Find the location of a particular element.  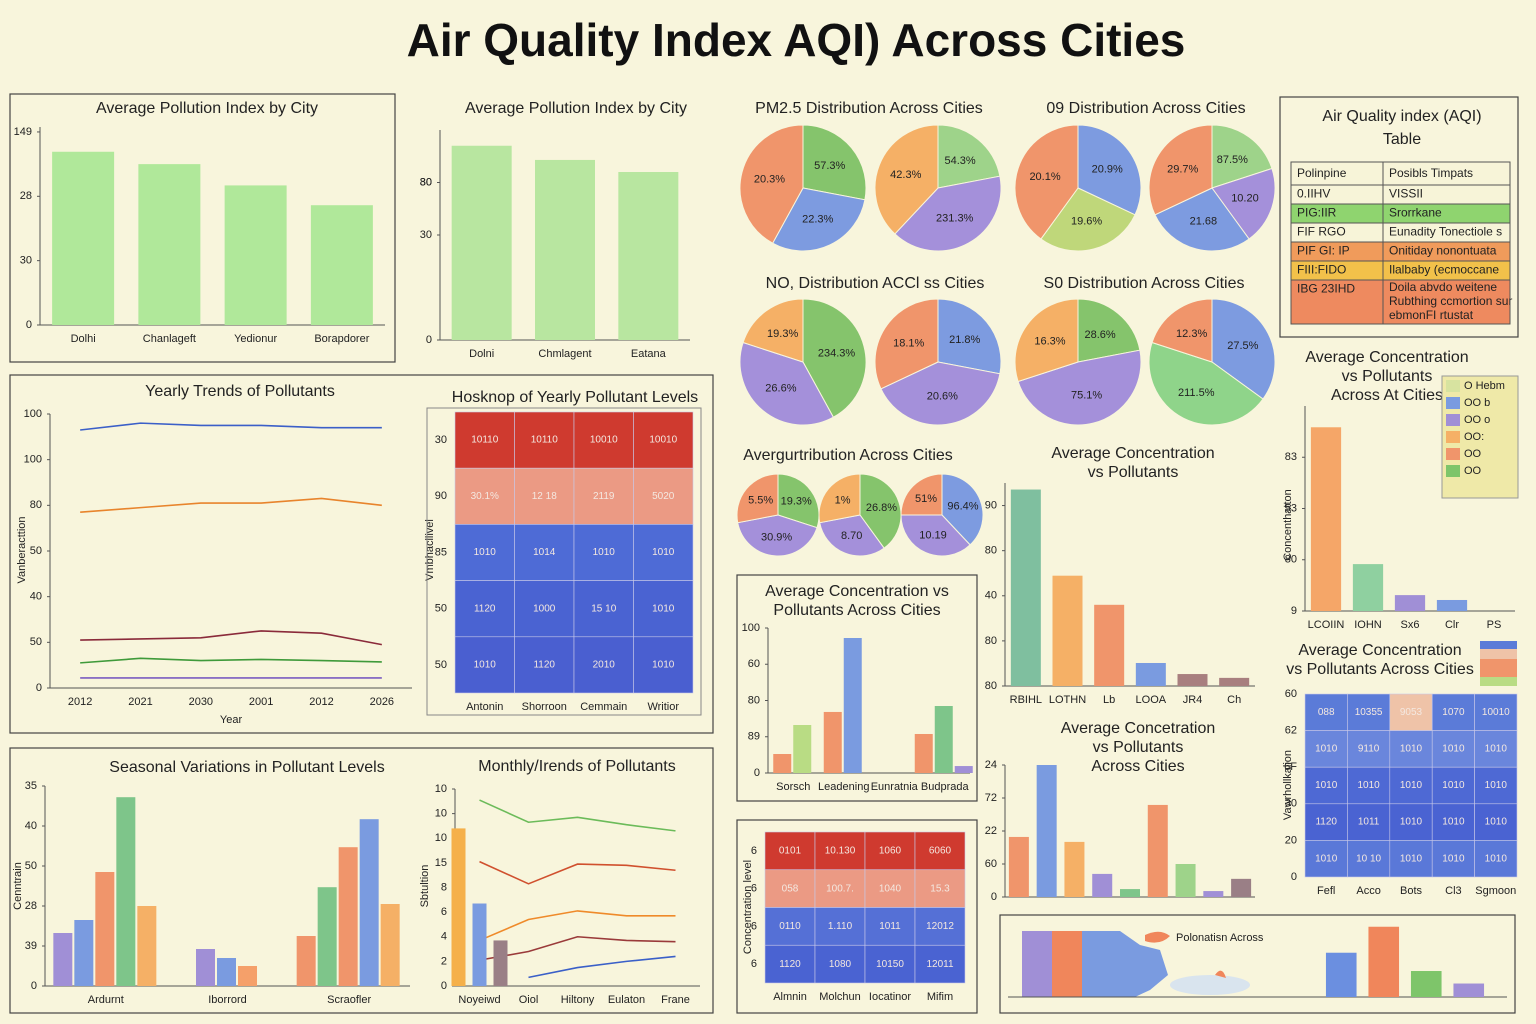

row-label: 50 is located at coordinates (441, 665).